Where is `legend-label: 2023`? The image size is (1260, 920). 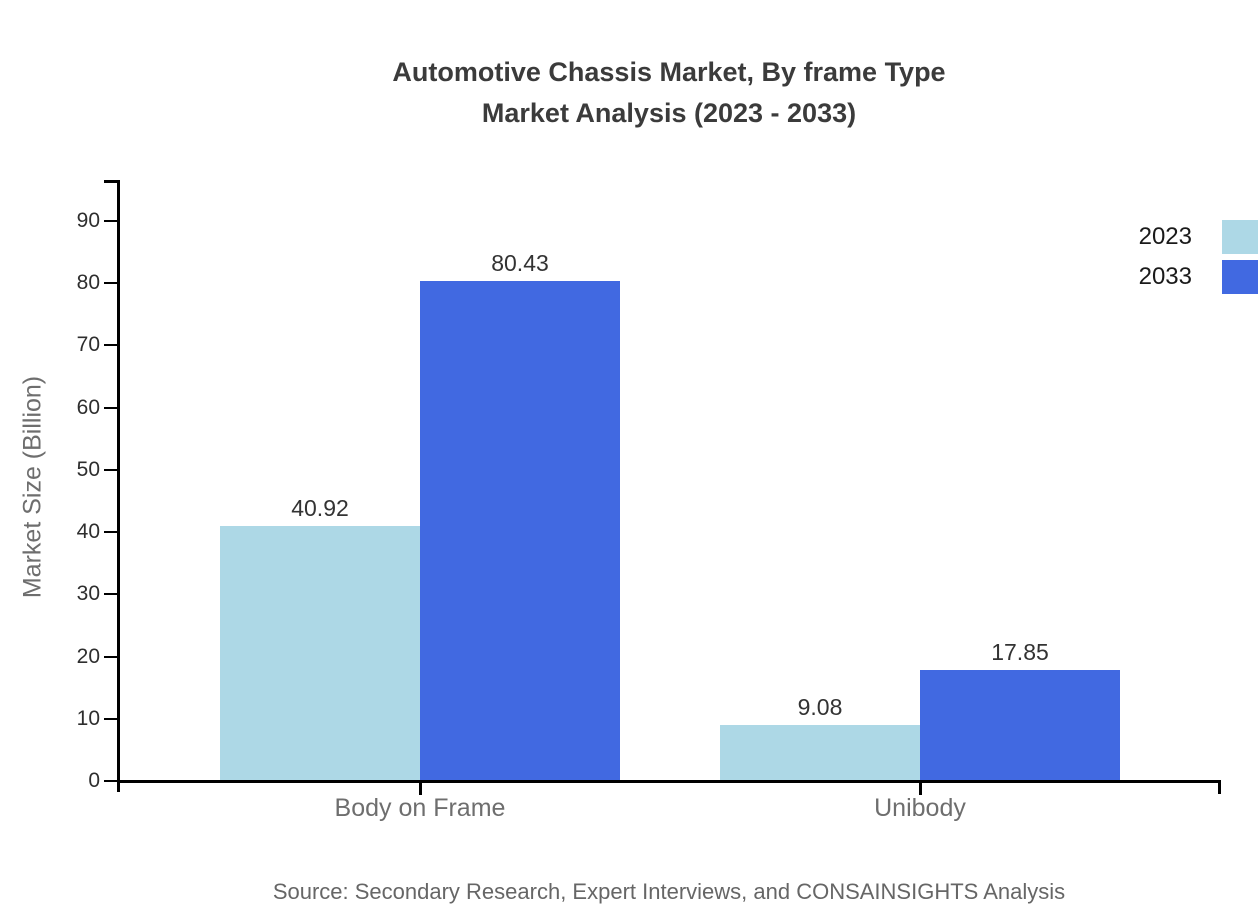 legend-label: 2023 is located at coordinates (1165, 236).